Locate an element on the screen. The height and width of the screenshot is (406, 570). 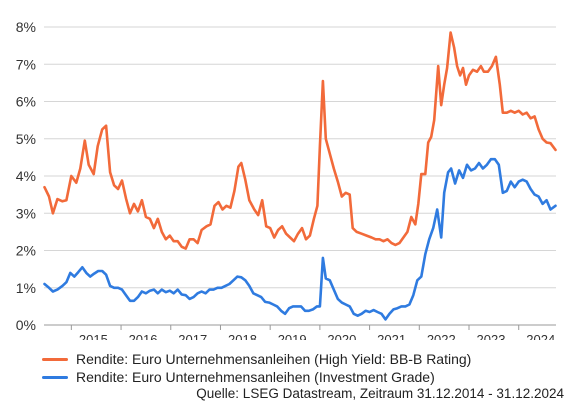
y-tick-label: 8% is located at coordinates (26, 27).